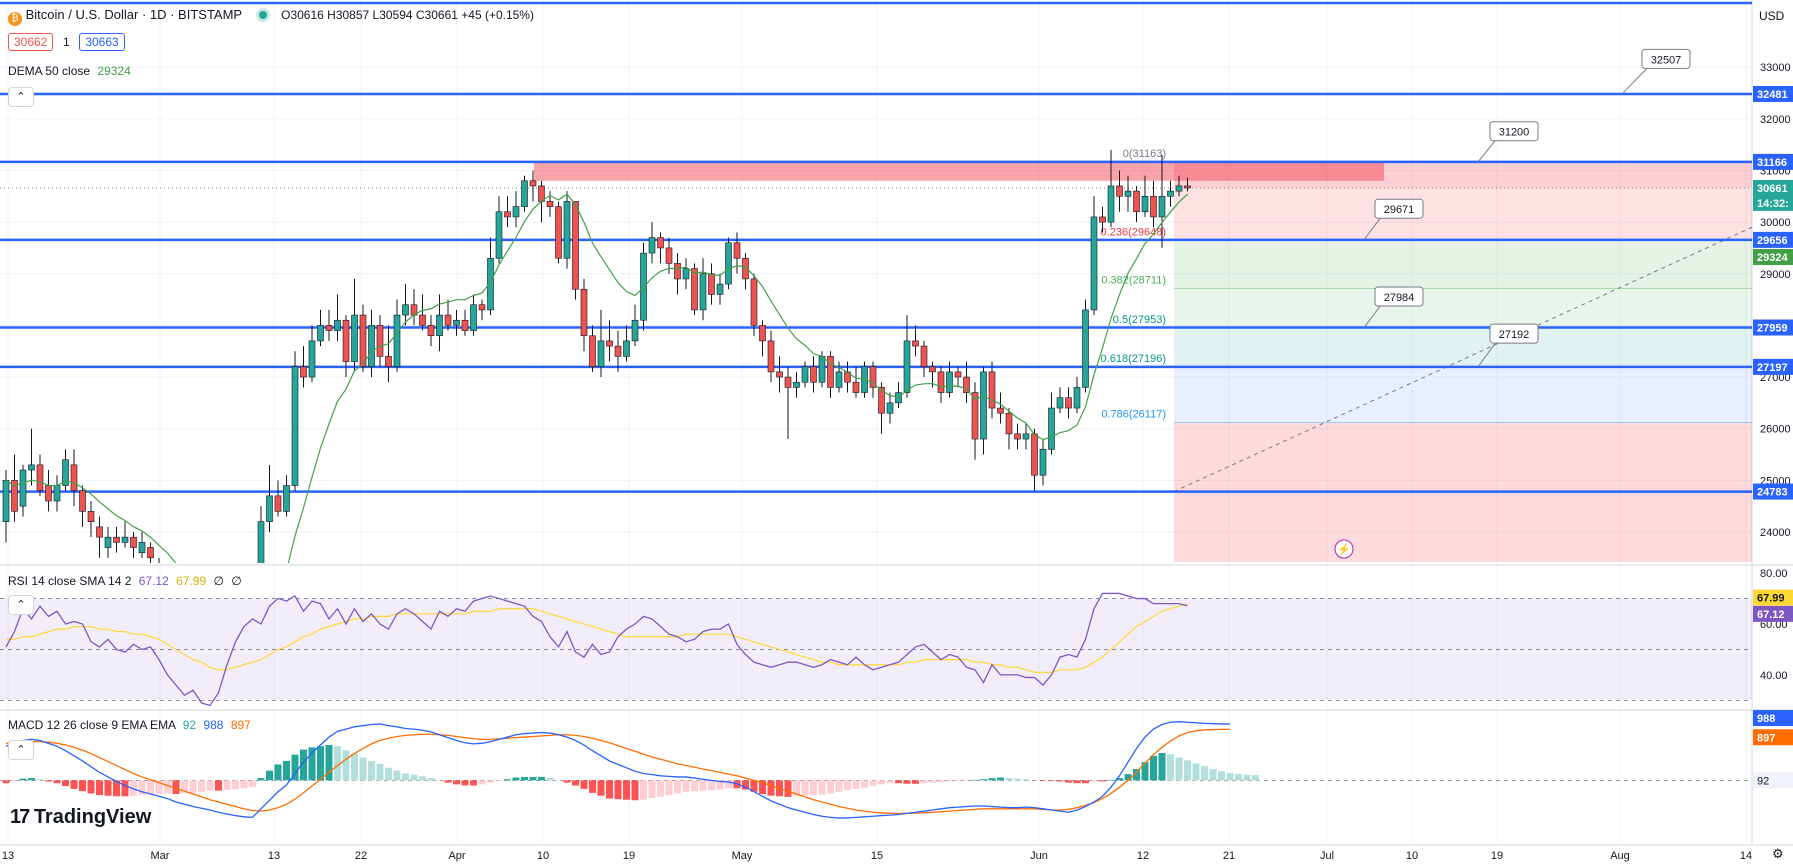  I want to click on time-axis: 13 Mar 13 22 Apr 10 19 May 15 Jun 12 21 Jul 10 19 Aug 14, so click(877, 856).